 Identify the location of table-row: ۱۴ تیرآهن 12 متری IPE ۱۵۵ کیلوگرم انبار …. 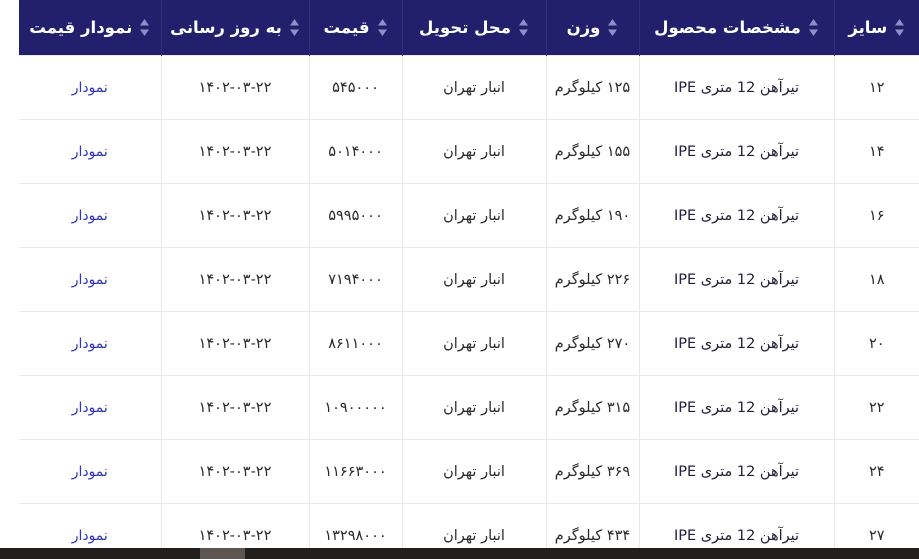
(469, 151).